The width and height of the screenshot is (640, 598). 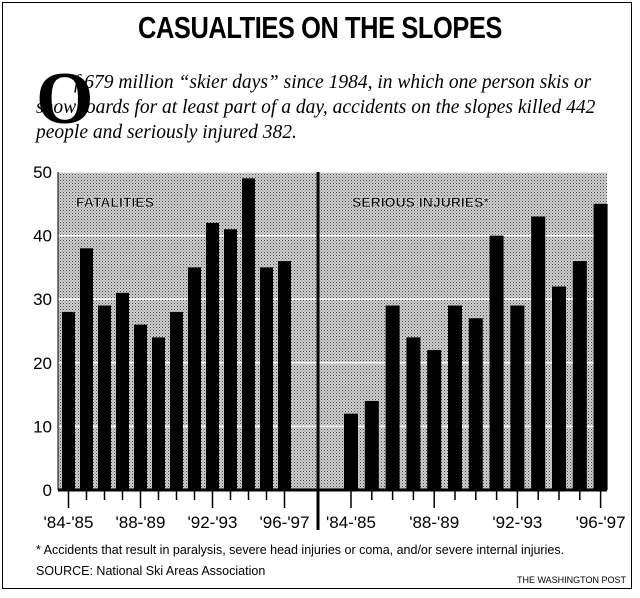 What do you see at coordinates (42, 363) in the screenshot?
I see `y-tick-label: 20` at bounding box center [42, 363].